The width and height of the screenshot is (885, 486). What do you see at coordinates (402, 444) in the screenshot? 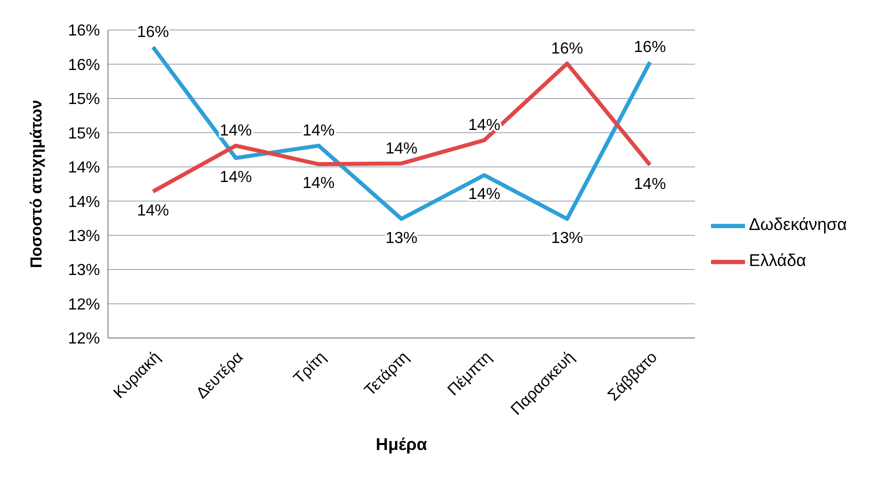
I see `x-axis-title: Ημέρα` at bounding box center [402, 444].